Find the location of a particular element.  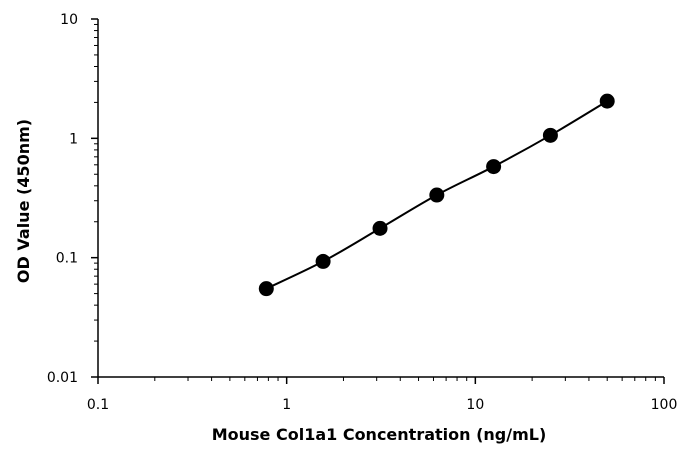

x-axis-title: Mouse Col1a1 Concentration (ng/mL) is located at coordinates (379, 434).